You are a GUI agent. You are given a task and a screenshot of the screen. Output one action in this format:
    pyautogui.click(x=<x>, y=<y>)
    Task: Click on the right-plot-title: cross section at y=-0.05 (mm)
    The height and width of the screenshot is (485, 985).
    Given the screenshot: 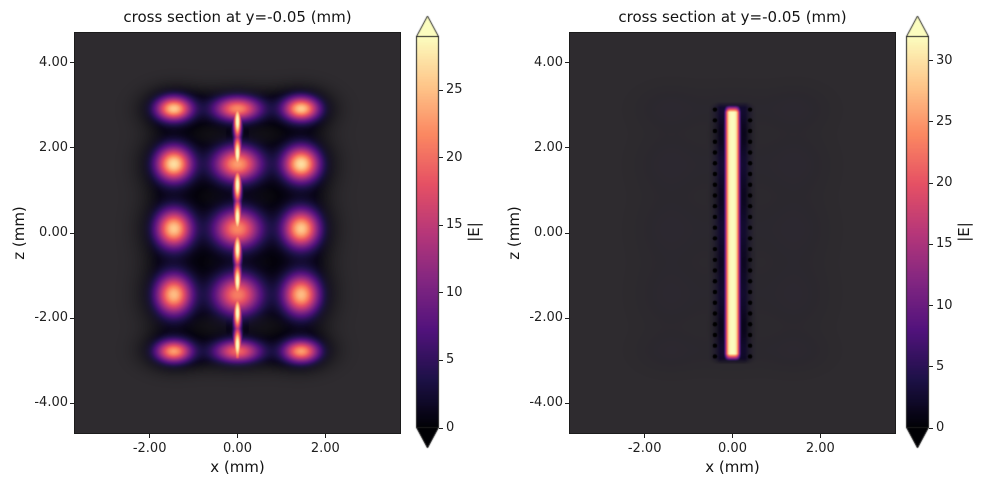 What is the action you would take?
    pyautogui.click(x=732, y=17)
    